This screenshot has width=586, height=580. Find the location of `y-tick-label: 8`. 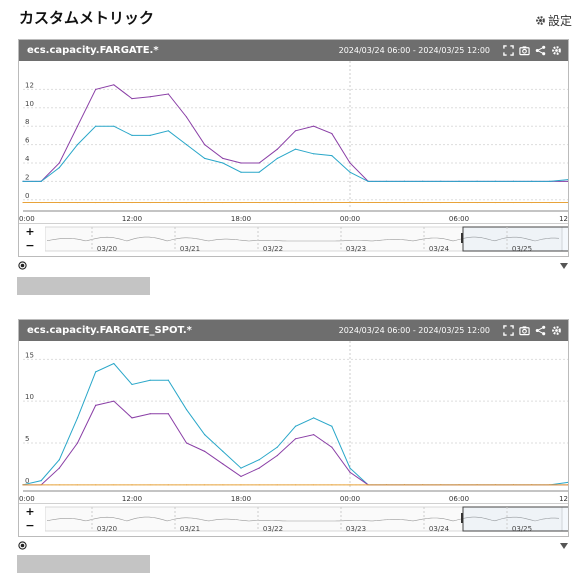

y-tick-label: 8 is located at coordinates (27, 122).